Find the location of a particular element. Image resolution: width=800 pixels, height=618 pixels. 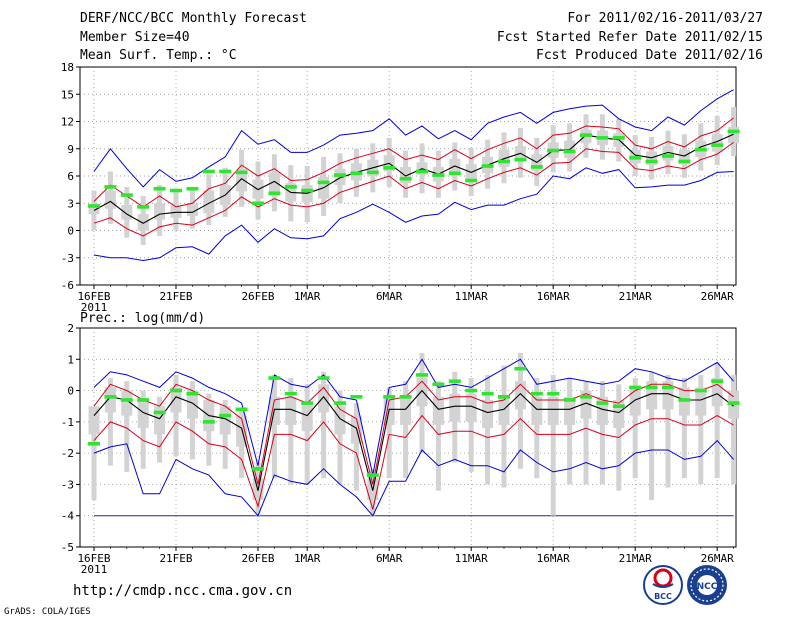

ncc-logo-text: NCC is located at coordinates (707, 587).